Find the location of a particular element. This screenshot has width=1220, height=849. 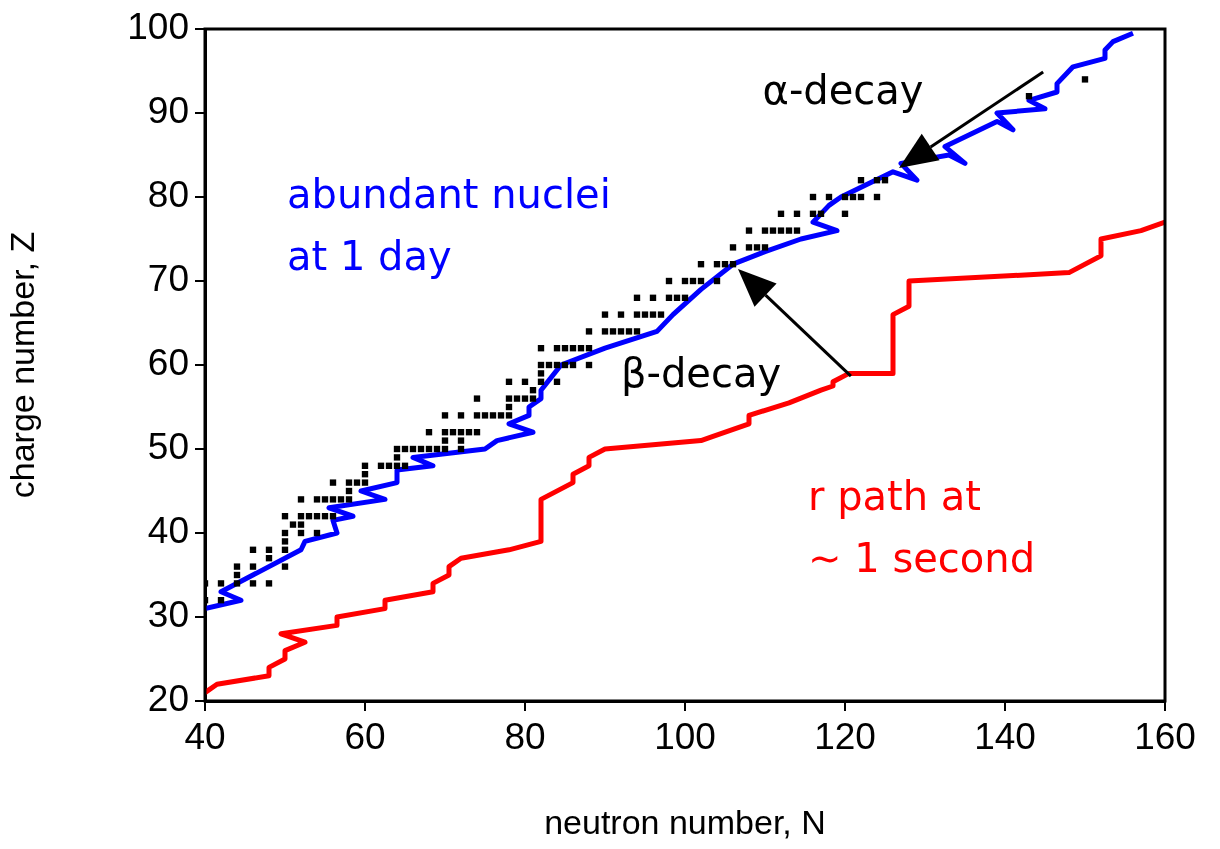

x-tick-label: 160 is located at coordinates (1165, 737).